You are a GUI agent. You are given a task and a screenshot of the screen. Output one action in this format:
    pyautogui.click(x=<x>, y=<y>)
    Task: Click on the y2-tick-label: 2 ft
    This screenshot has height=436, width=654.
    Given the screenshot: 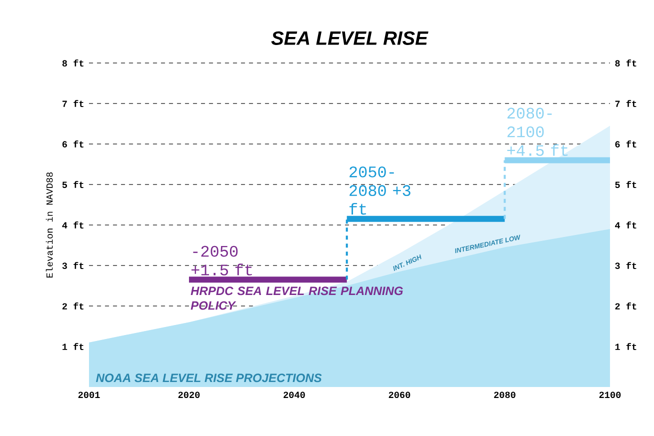 What is the action you would take?
    pyautogui.click(x=625, y=306)
    